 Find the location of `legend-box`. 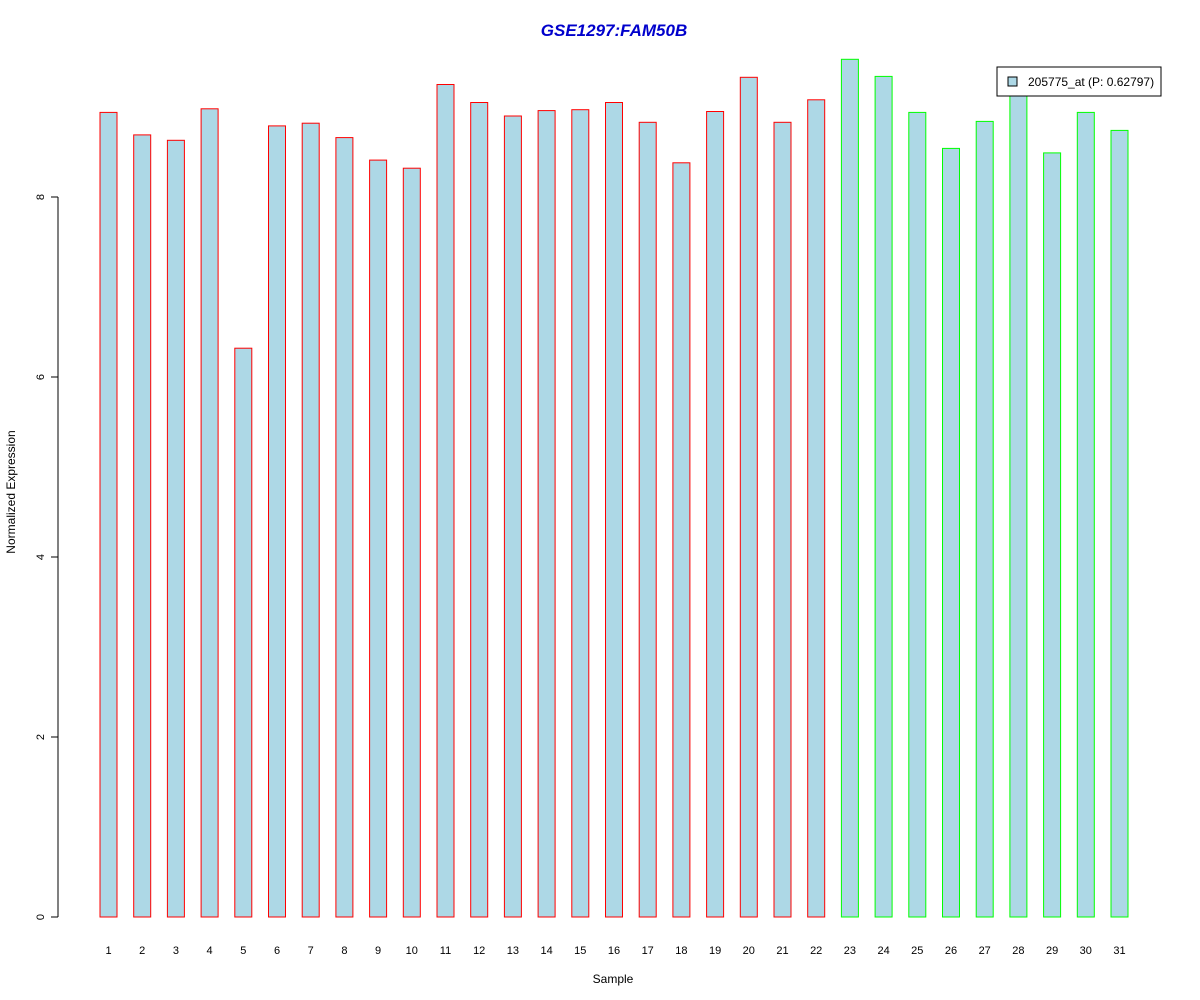

legend-box is located at coordinates (1079, 81).